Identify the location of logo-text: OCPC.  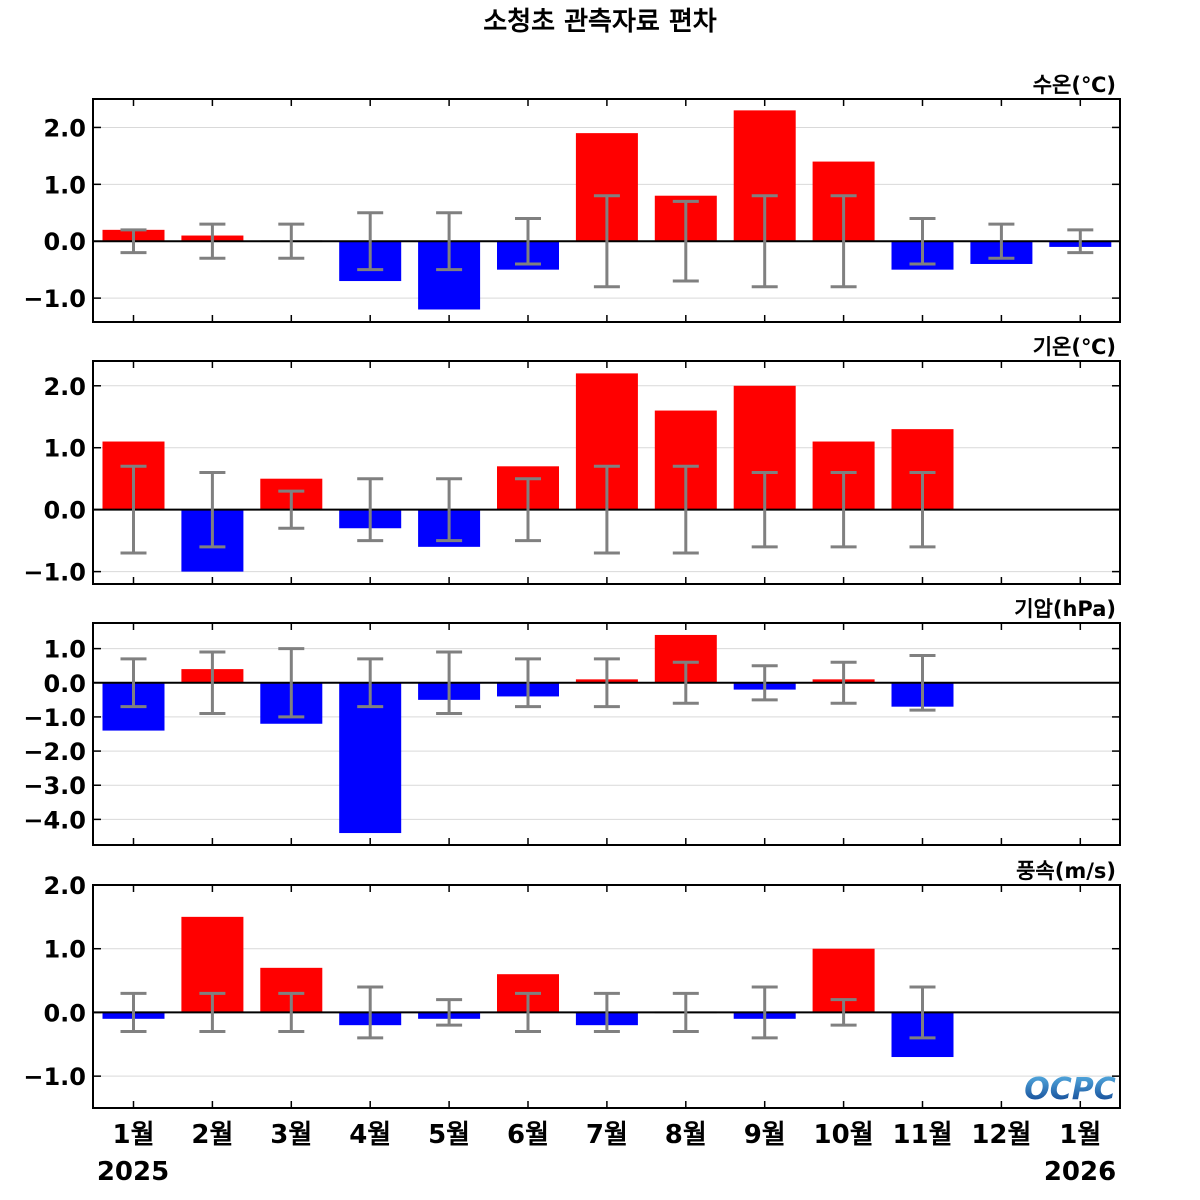
(1070, 1089).